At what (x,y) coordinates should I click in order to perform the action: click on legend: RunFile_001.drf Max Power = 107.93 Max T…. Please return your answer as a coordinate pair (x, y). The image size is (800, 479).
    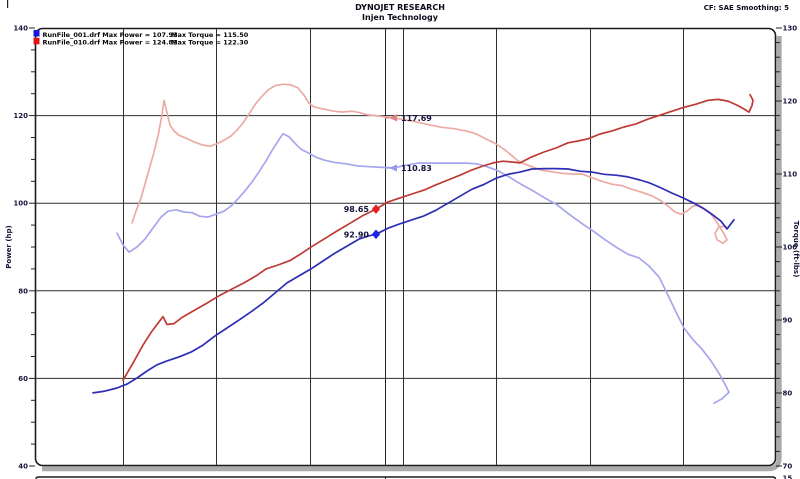
    Looking at the image, I should click on (141, 38).